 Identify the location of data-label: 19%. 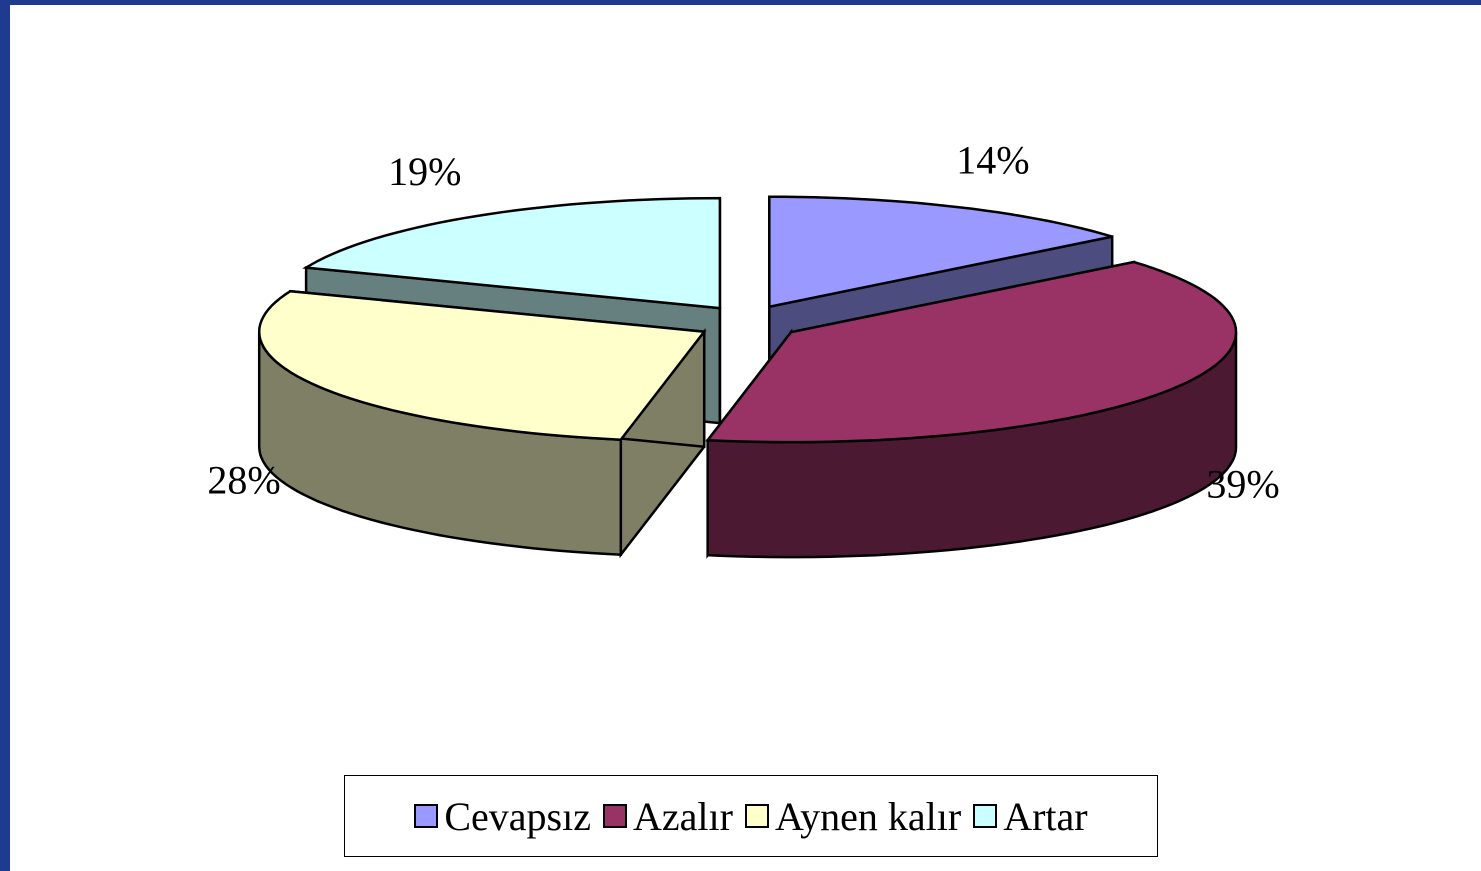
(424, 171).